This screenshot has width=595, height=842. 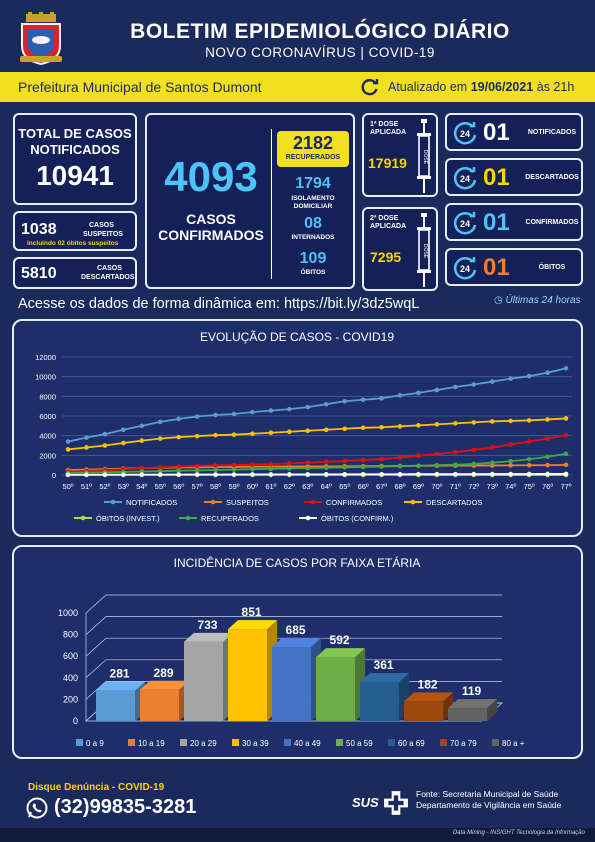 What do you see at coordinates (555, 87) in the screenshot?
I see `updated-suffix: às 21h` at bounding box center [555, 87].